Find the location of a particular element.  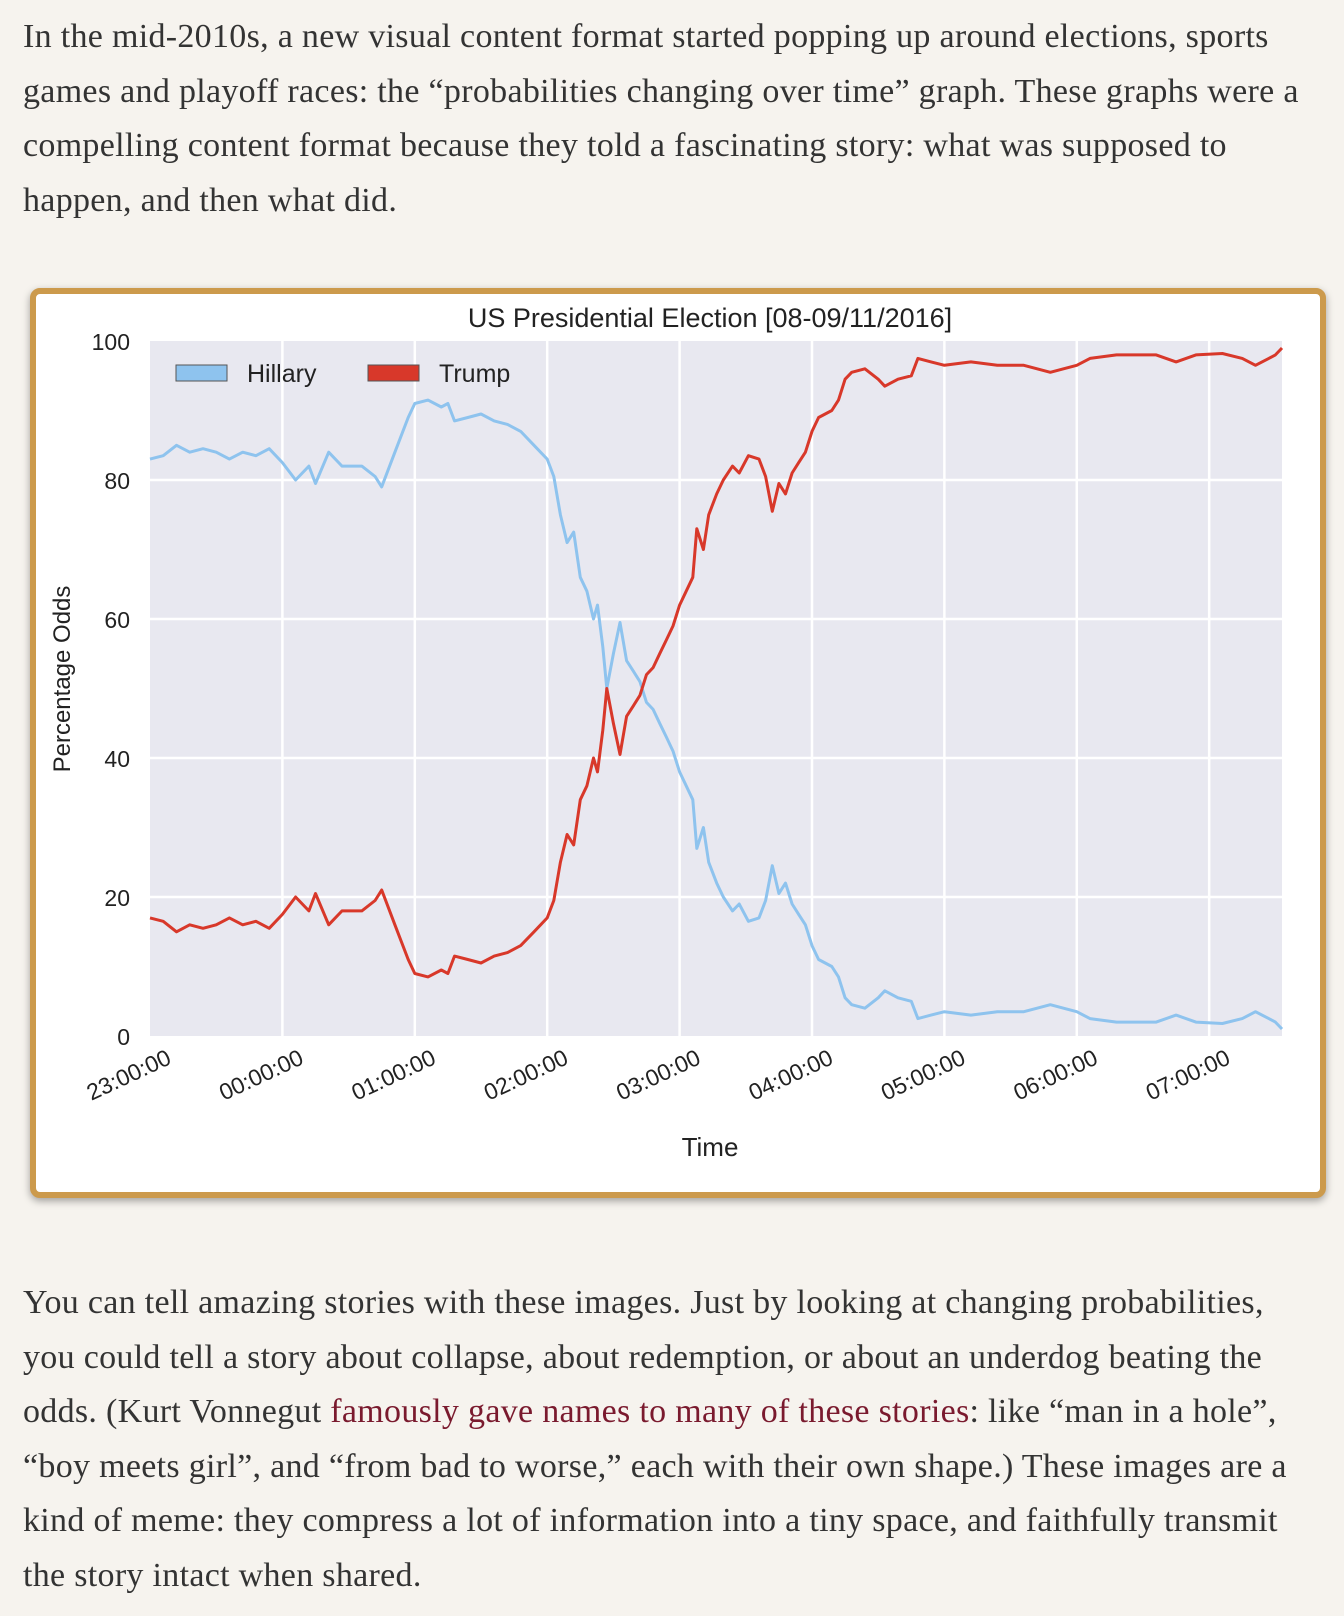

x-tick-label: 00:00:00 is located at coordinates (261, 1074).